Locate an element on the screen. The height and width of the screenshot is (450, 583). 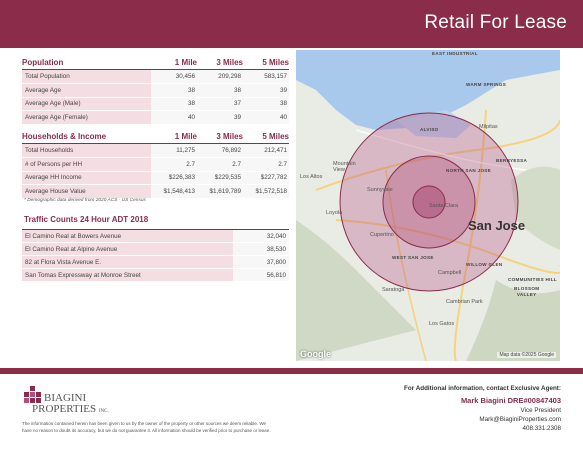
map-label-blossom-valley: BLOSSOM VALLEY is located at coordinates (527, 291).